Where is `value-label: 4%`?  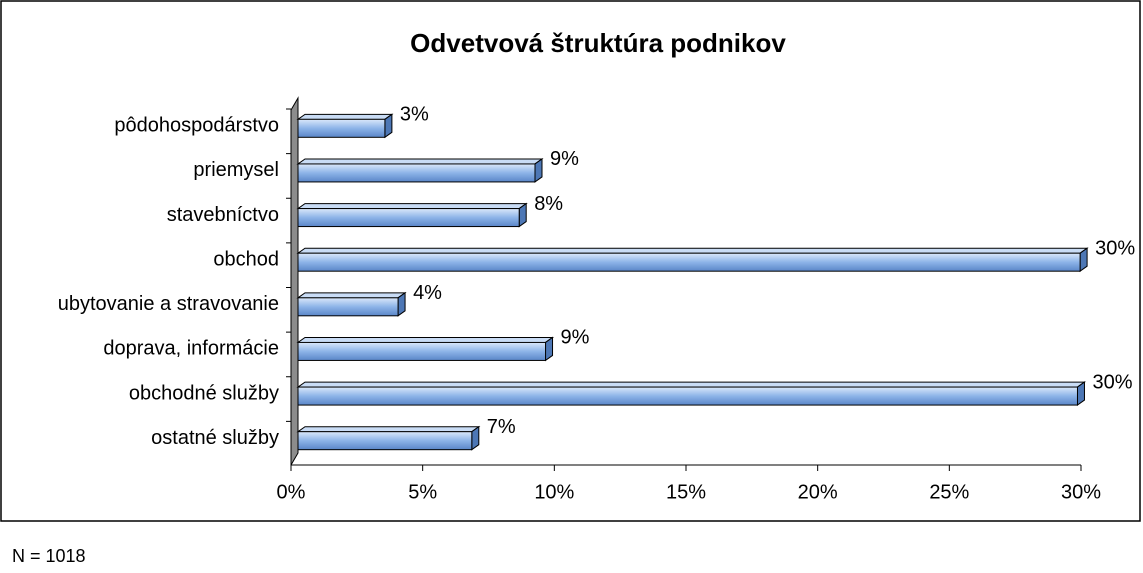 value-label: 4% is located at coordinates (427, 293).